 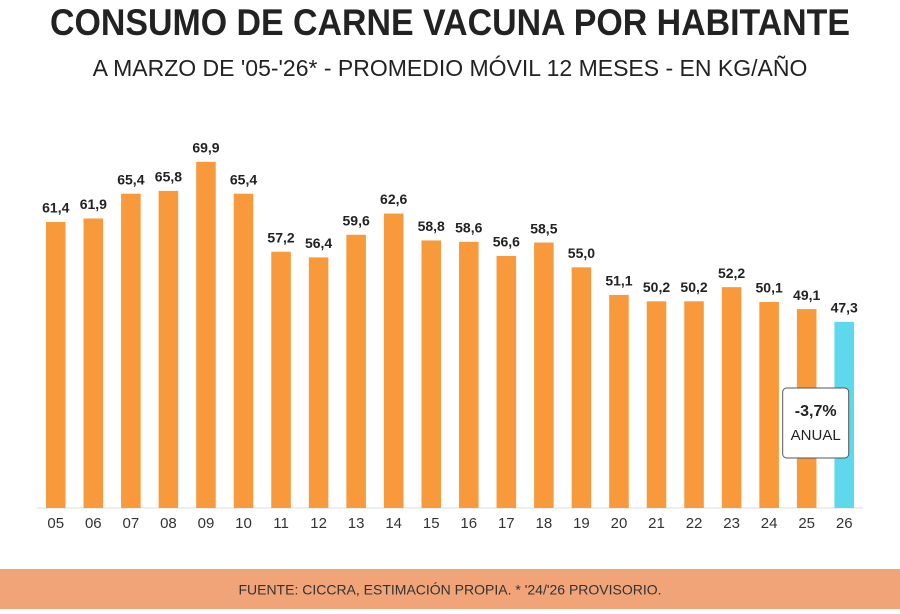 I want to click on footer-band, so click(x=450, y=589).